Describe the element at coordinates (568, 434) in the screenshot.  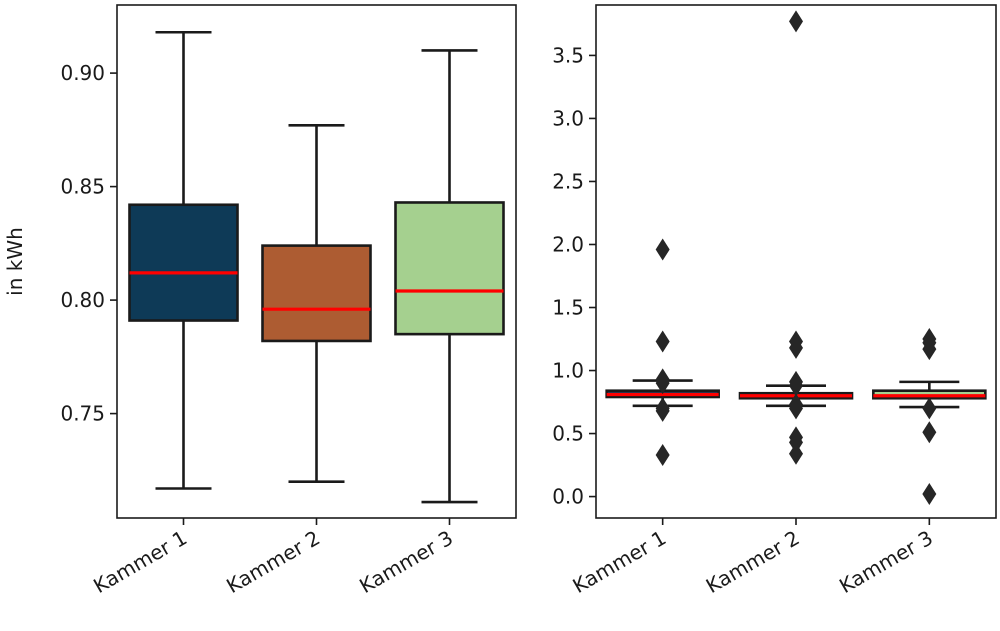
I see `y-tick-label: 0.5` at that location.